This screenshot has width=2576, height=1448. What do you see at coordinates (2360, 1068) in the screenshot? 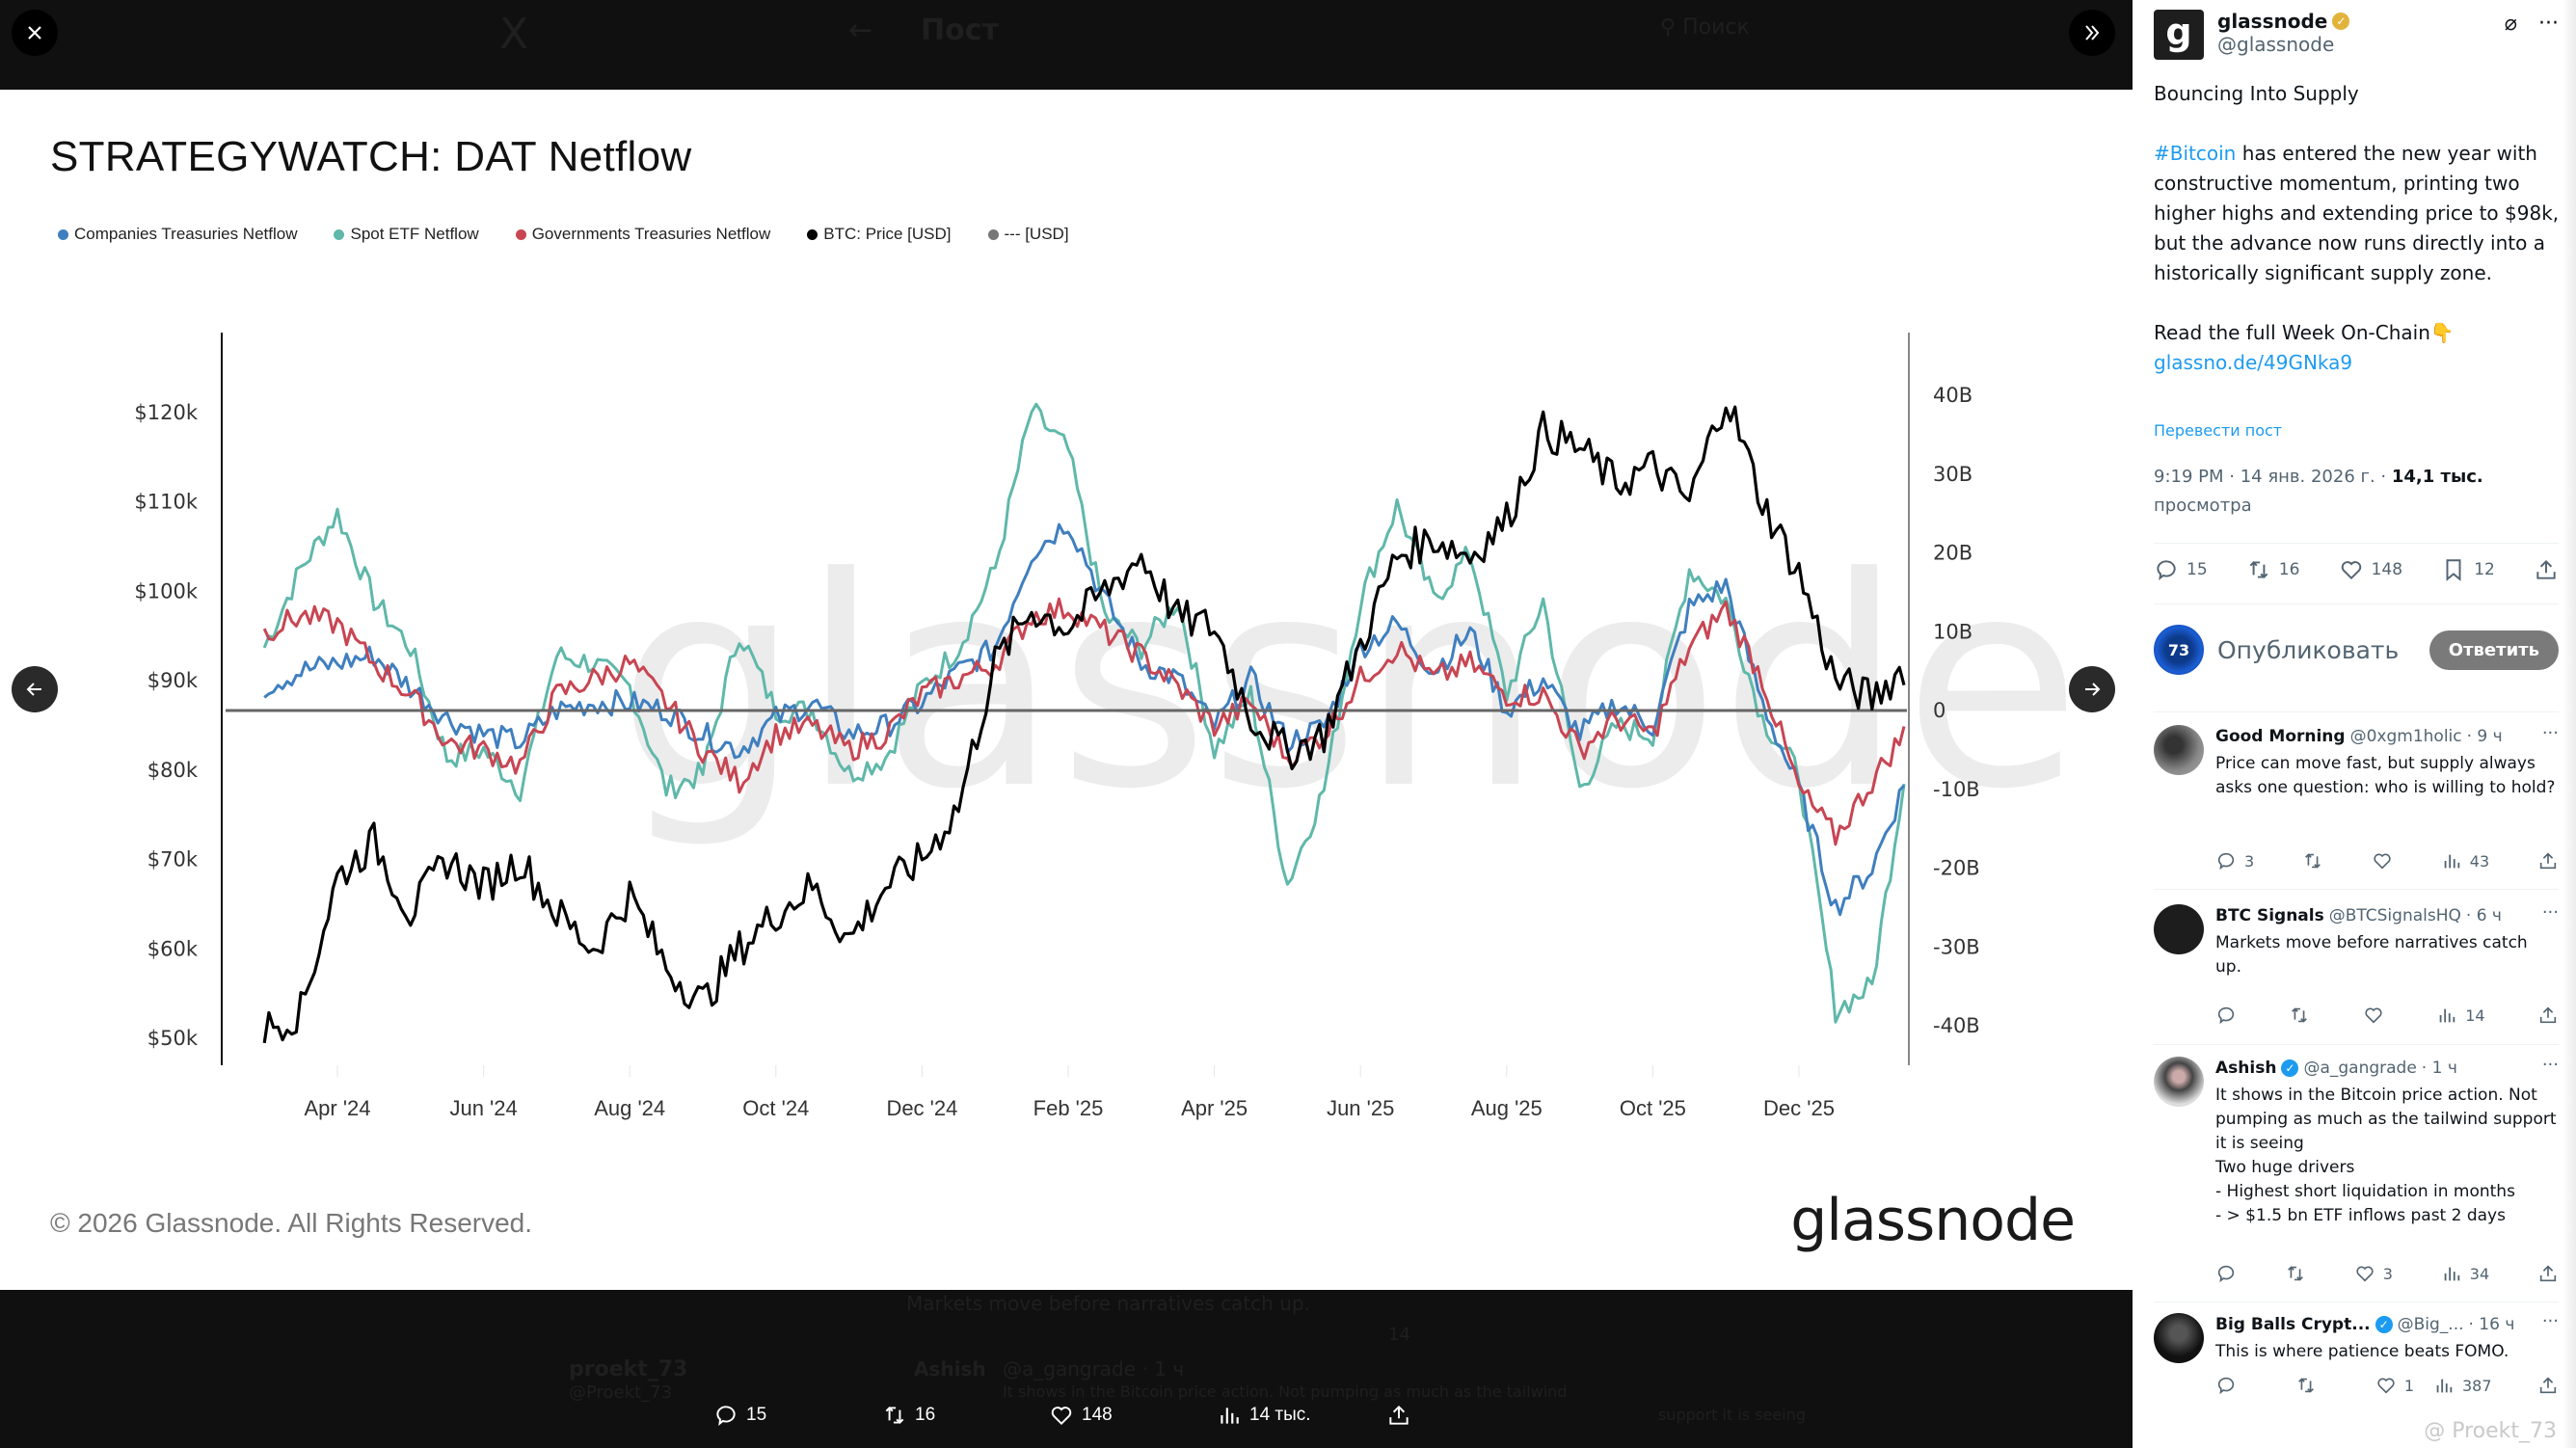
I see `comment-handle: @a_gangrade` at bounding box center [2360, 1068].